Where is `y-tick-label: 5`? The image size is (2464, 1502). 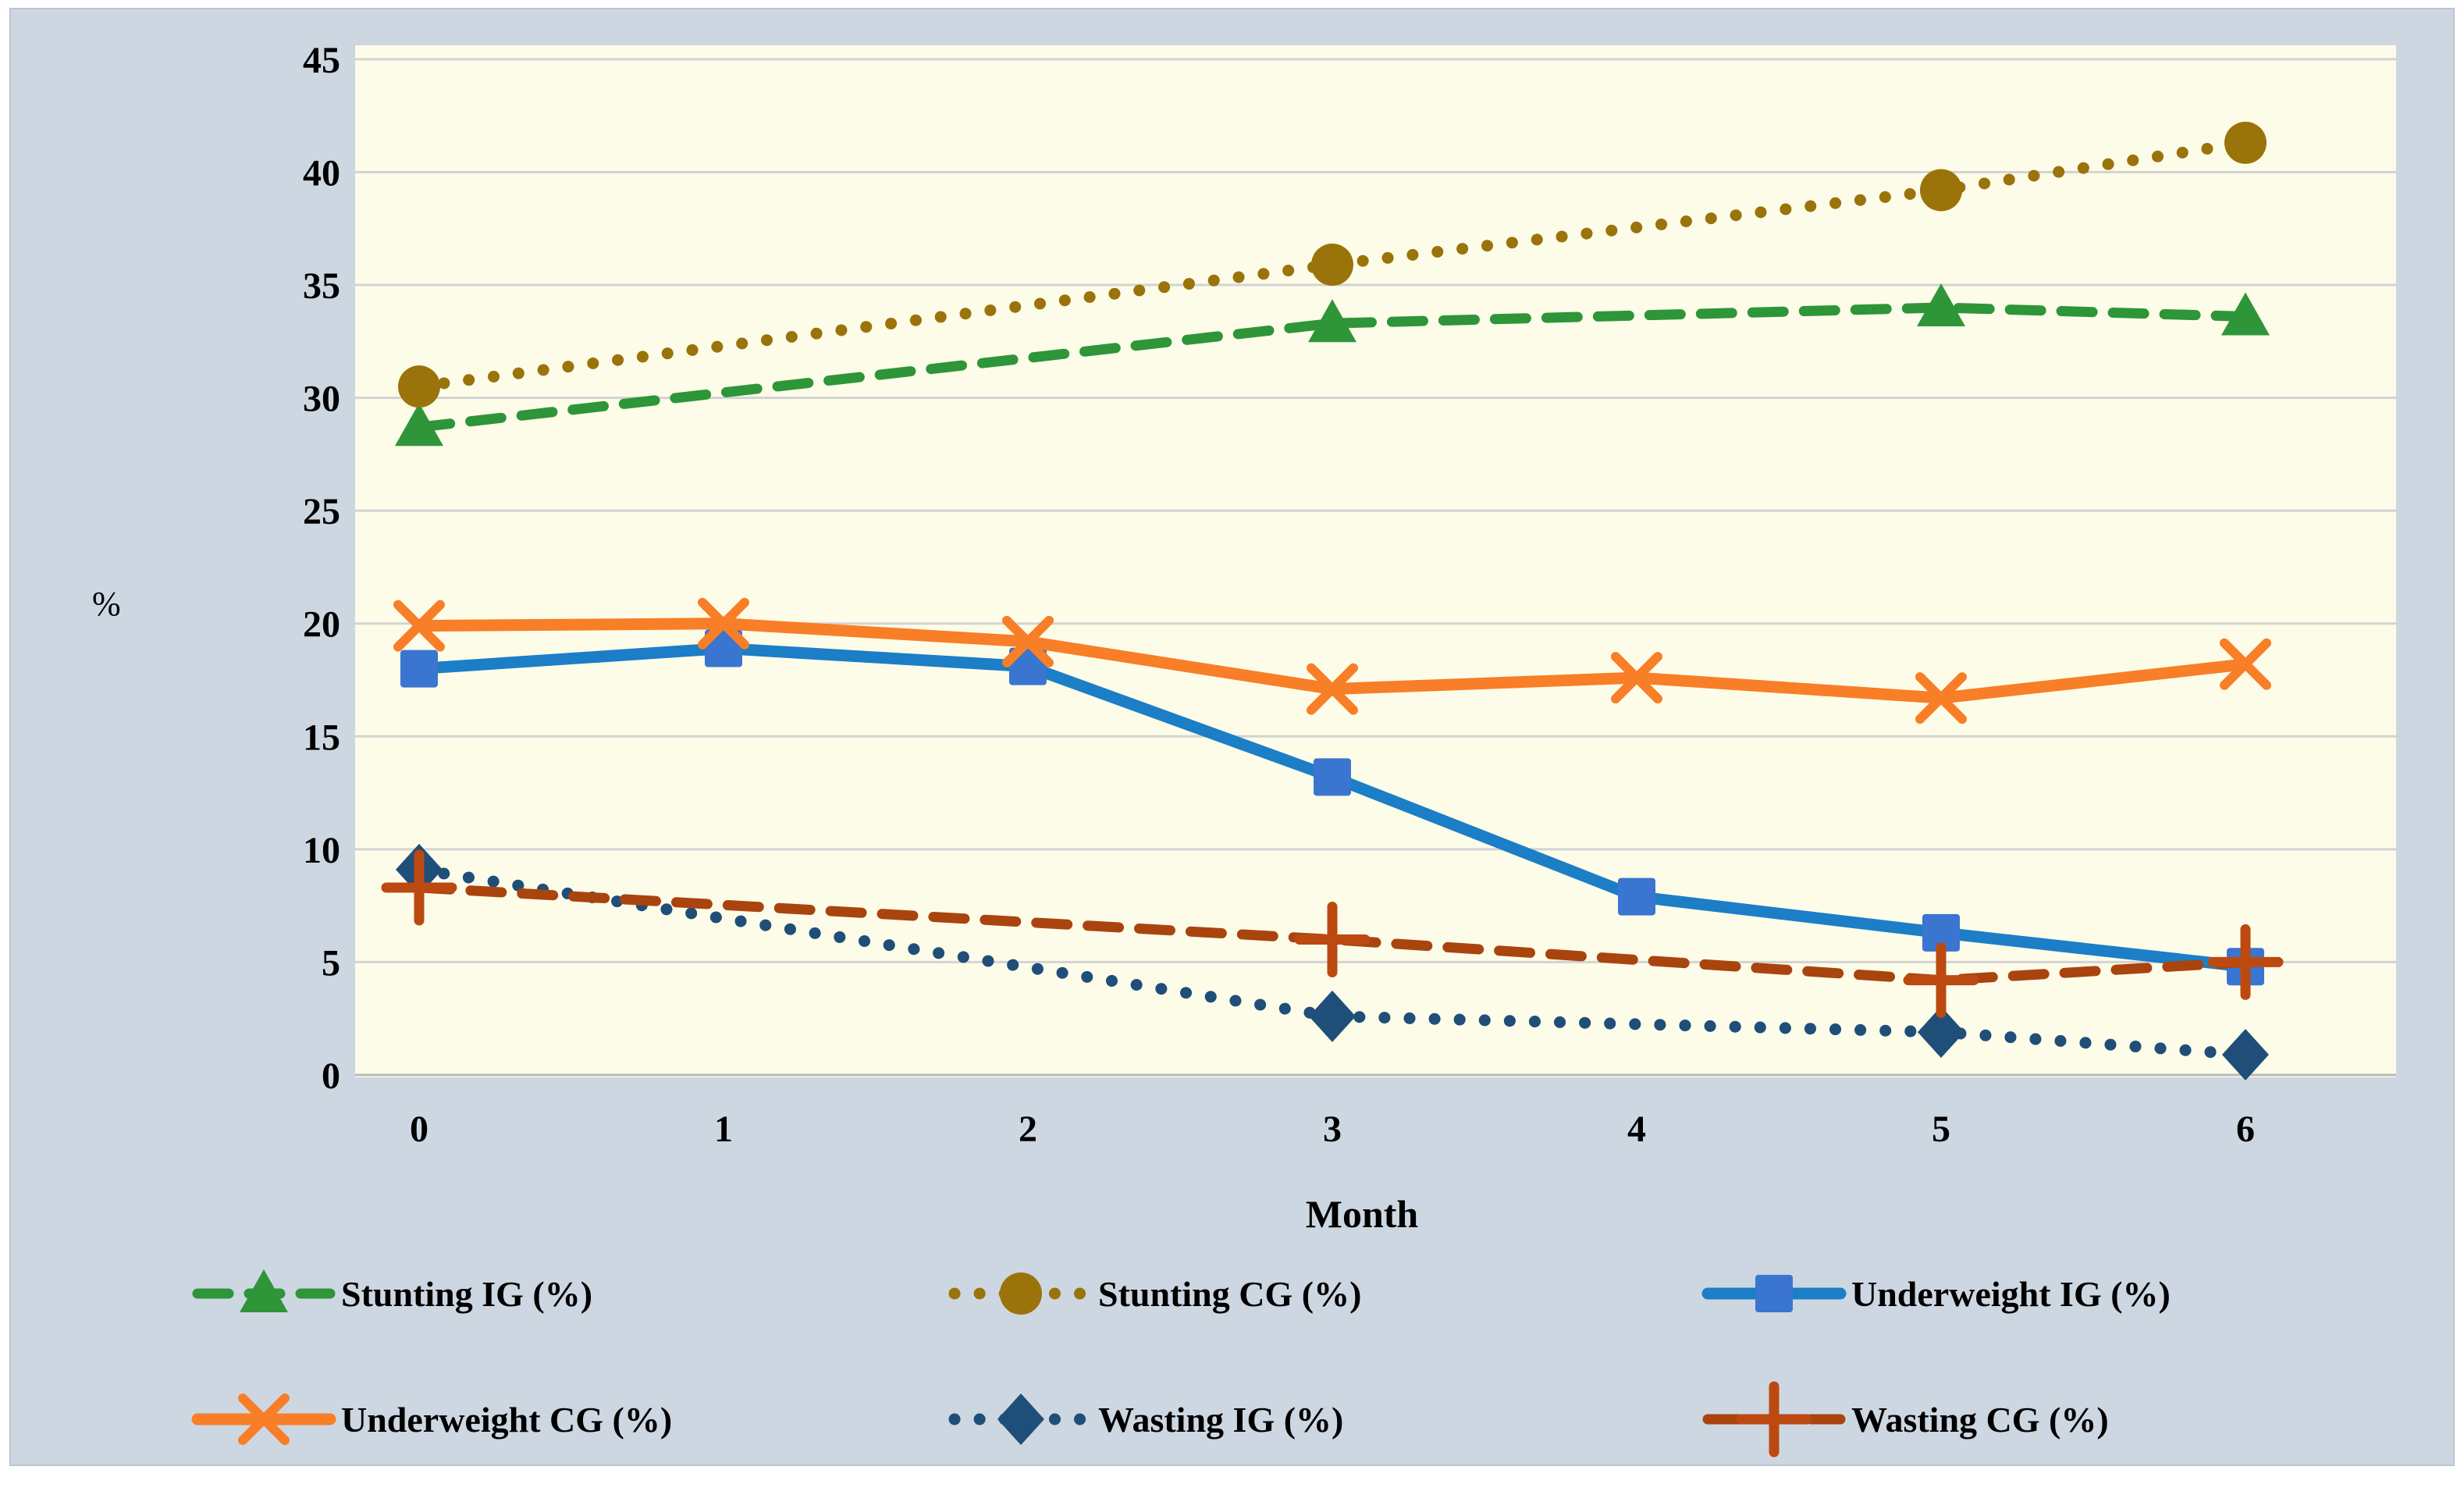
y-tick-label: 5 is located at coordinates (331, 963).